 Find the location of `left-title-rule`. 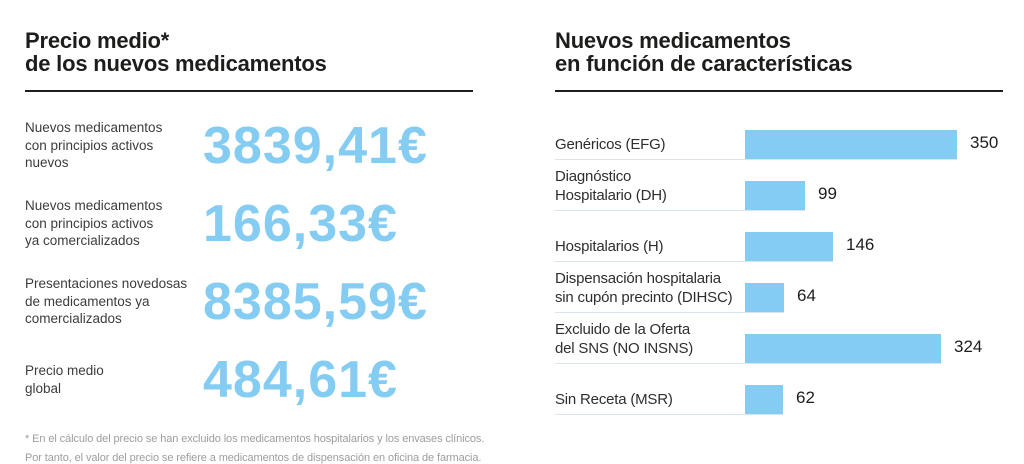

left-title-rule is located at coordinates (249, 90).